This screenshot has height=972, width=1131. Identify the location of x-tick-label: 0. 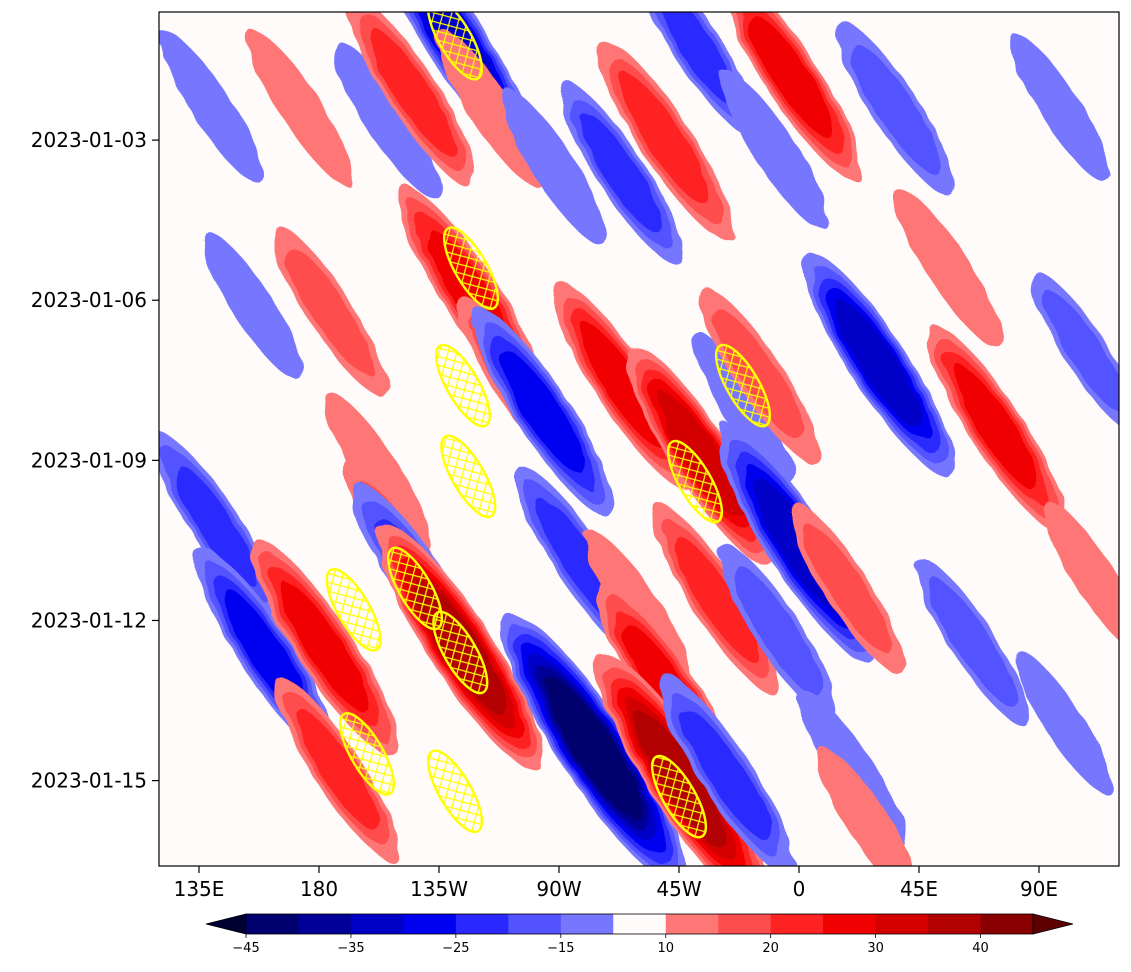
(799, 889).